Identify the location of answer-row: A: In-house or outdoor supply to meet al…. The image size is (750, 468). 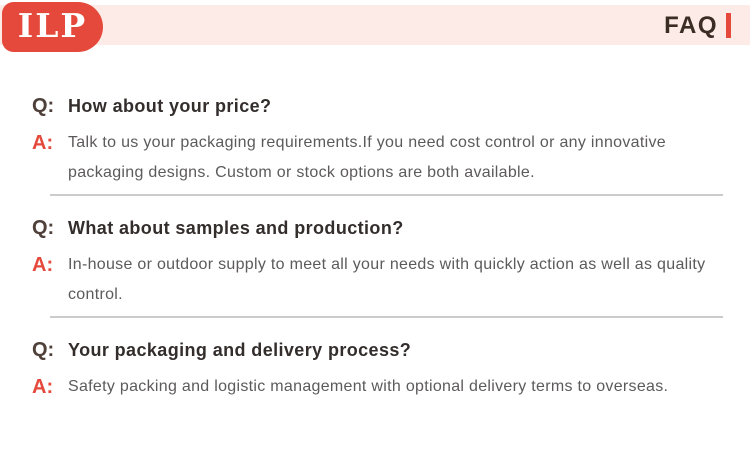
(377, 280).